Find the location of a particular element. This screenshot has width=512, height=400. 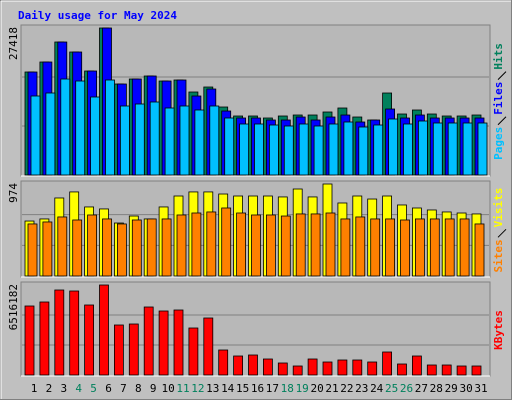

legend-entry: Sites is located at coordinates (498, 255).